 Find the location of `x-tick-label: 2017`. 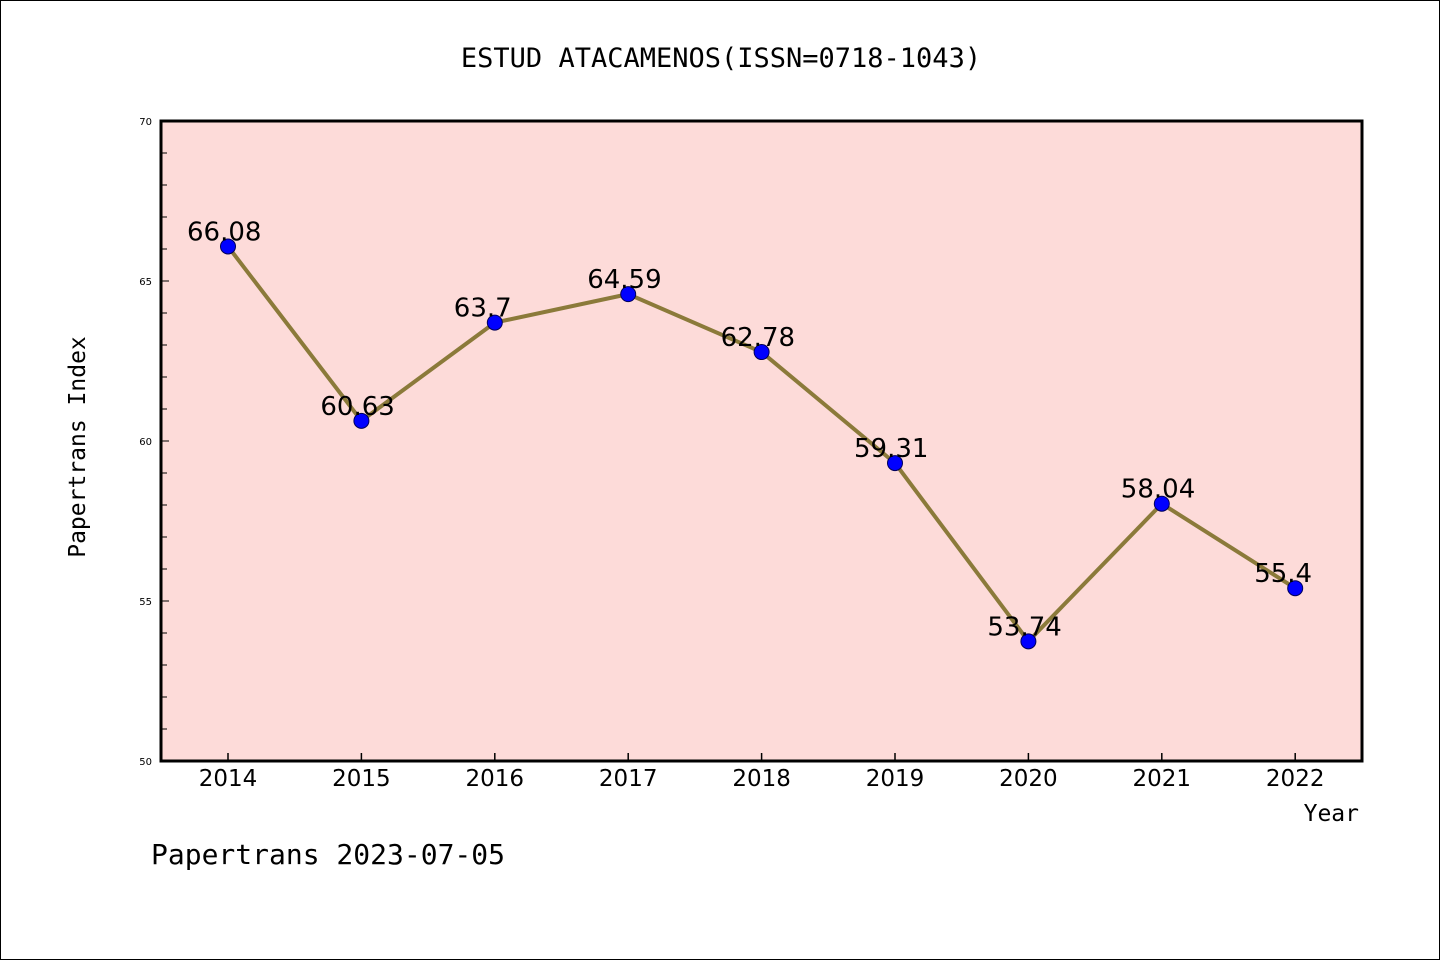

x-tick-label: 2017 is located at coordinates (628, 779).